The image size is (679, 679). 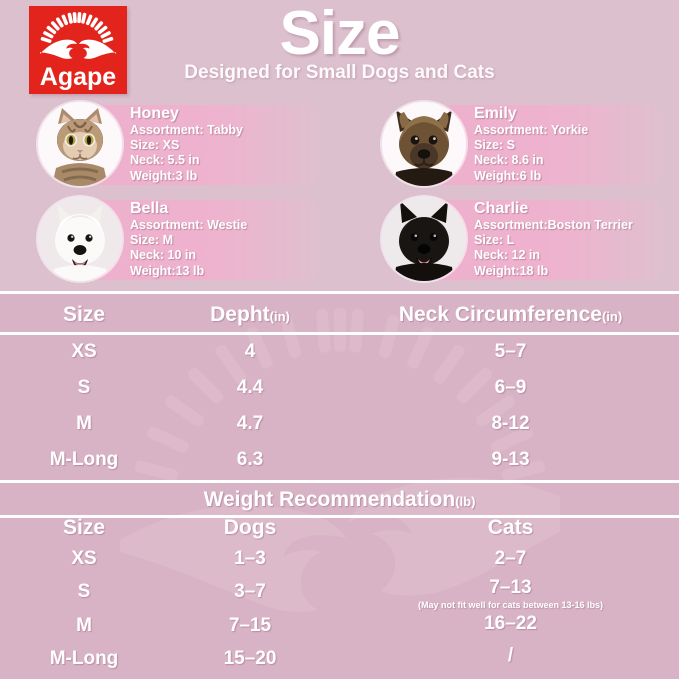 I want to click on table-row-neck: 9-13, so click(x=510, y=459).